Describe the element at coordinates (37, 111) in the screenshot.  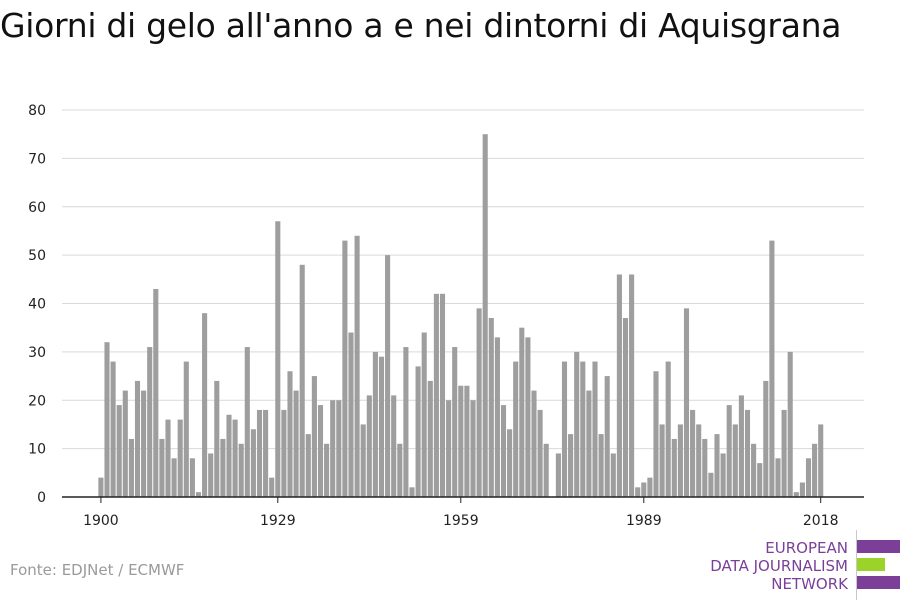
I see `y-tick-label: 80` at that location.